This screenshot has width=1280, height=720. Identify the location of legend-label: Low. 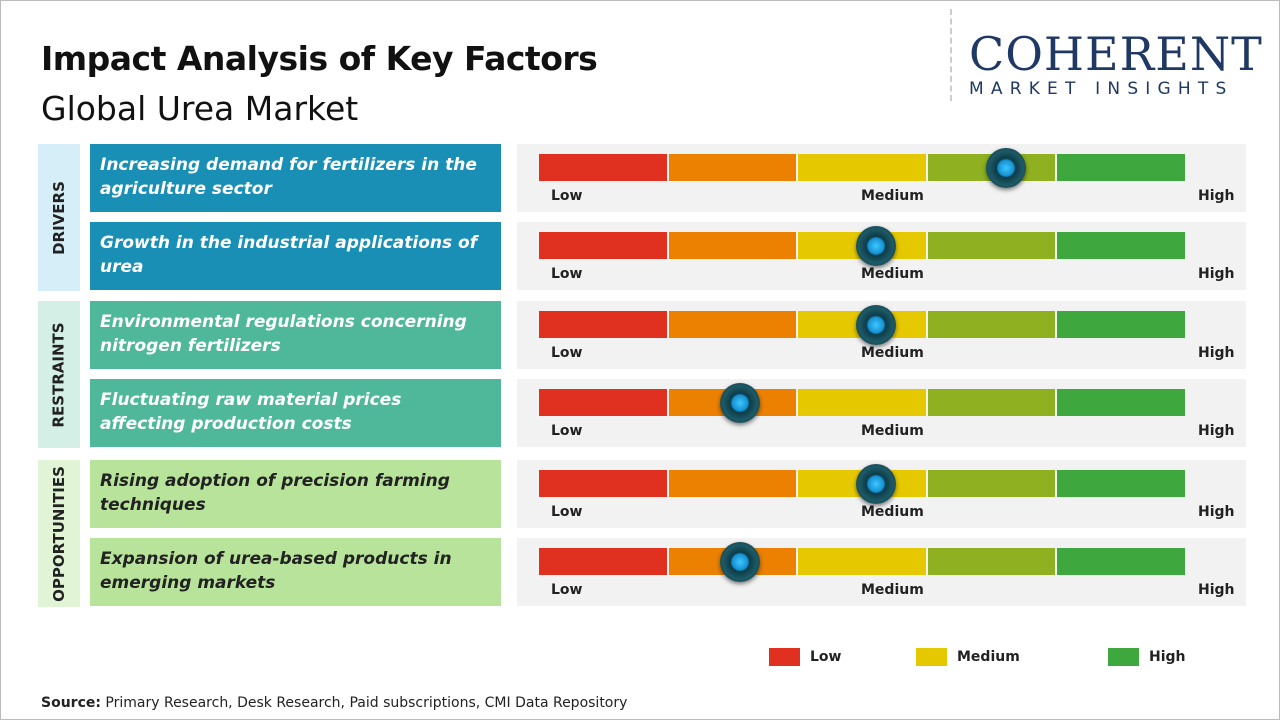
(826, 657).